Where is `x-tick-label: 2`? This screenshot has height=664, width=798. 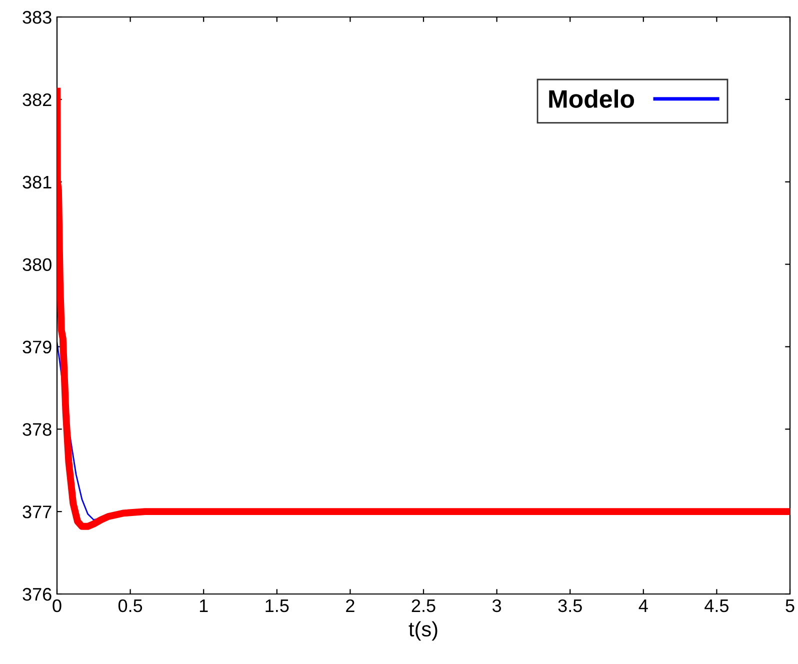 x-tick-label: 2 is located at coordinates (350, 605).